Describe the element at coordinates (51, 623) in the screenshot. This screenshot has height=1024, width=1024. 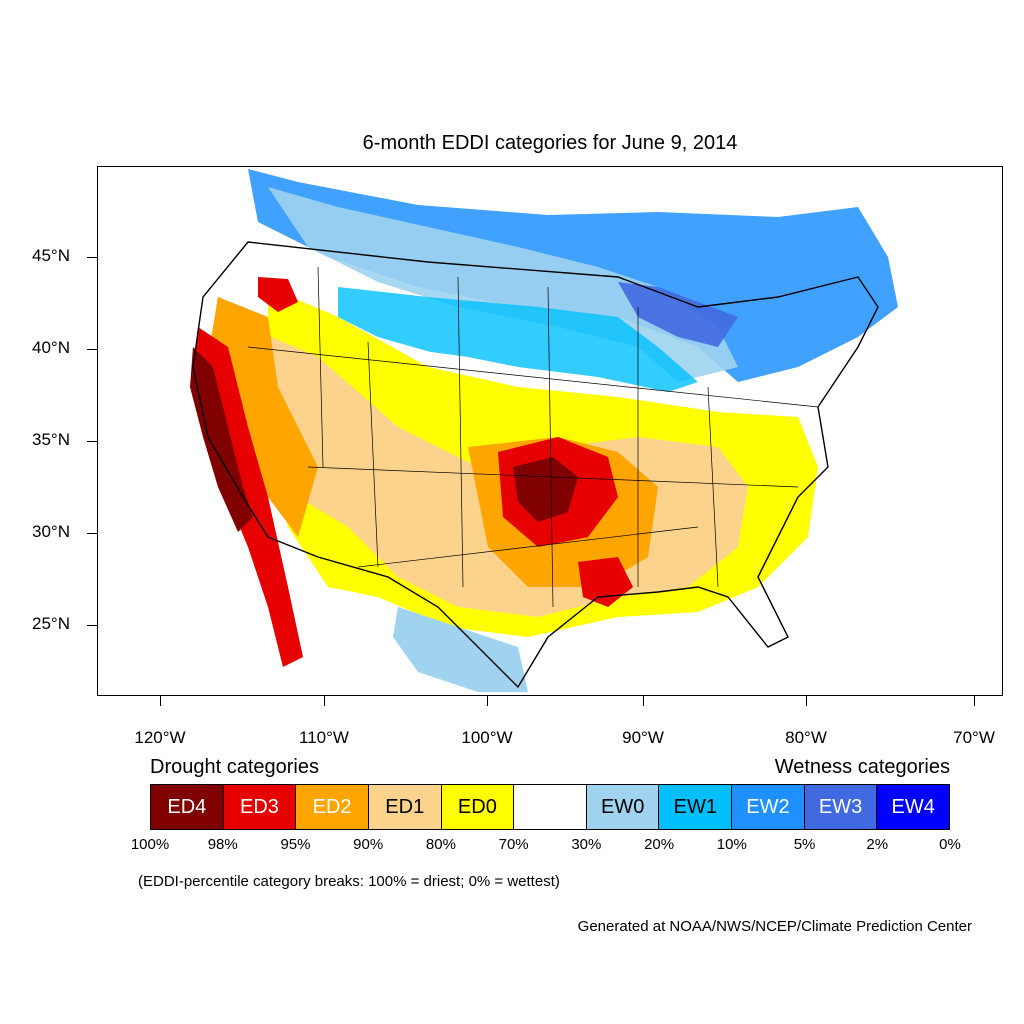
I see `y-label: 25°N` at that location.